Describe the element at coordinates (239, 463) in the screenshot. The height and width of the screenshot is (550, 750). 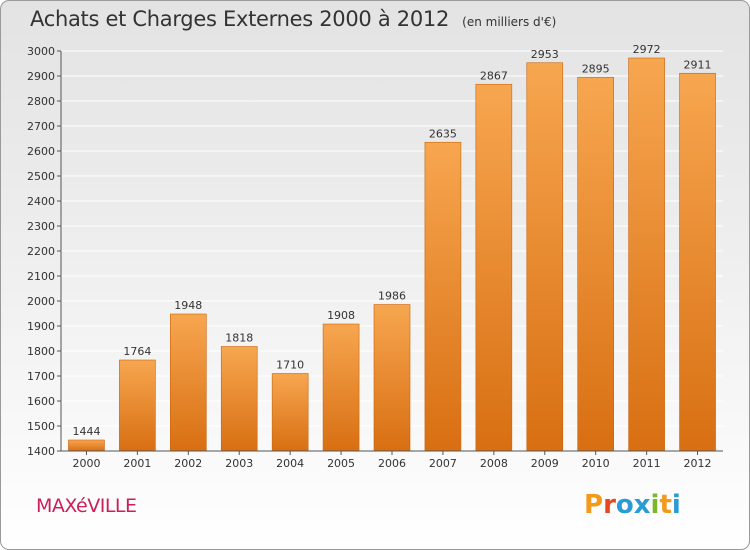
I see `x-tick-label: 2003` at that location.